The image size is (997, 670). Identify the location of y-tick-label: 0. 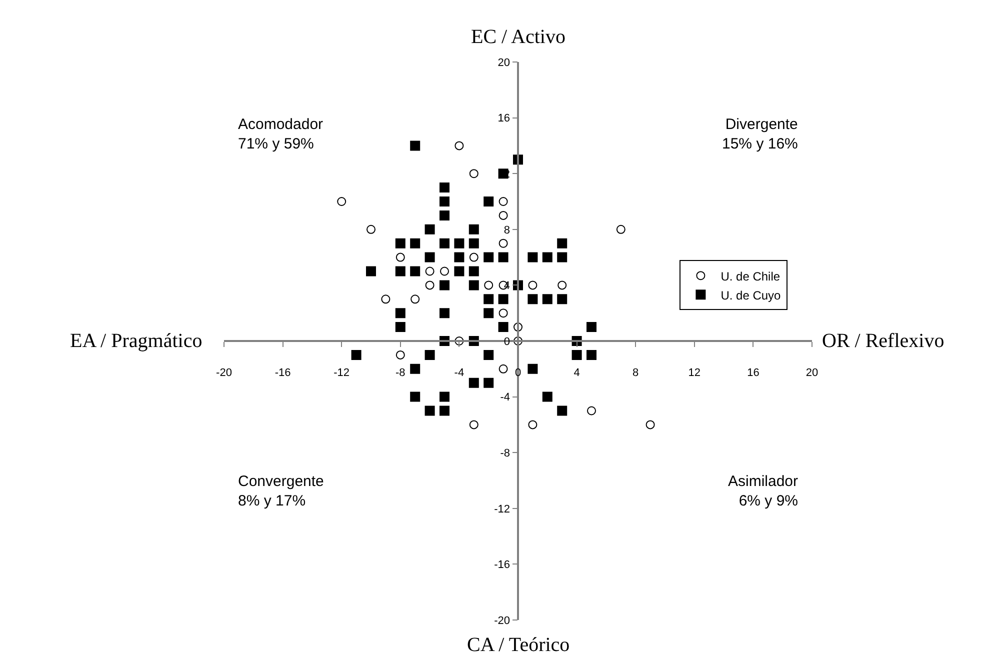
(507, 342).